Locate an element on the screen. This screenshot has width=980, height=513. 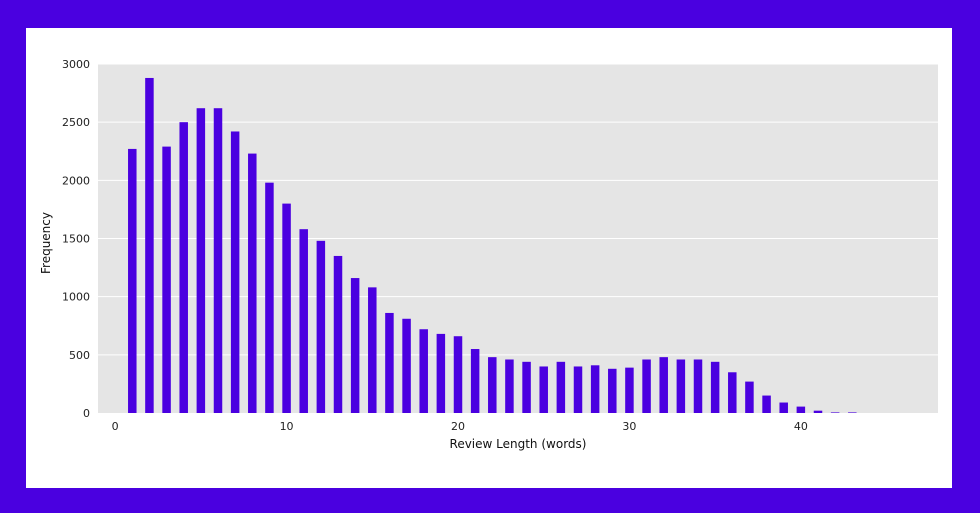
x-axis-title: Review Length (words) is located at coordinates (518, 444).